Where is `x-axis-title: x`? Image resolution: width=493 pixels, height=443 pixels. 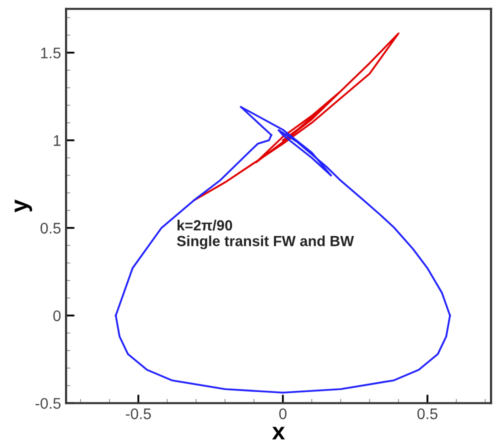 x-axis-title: x is located at coordinates (278, 433).